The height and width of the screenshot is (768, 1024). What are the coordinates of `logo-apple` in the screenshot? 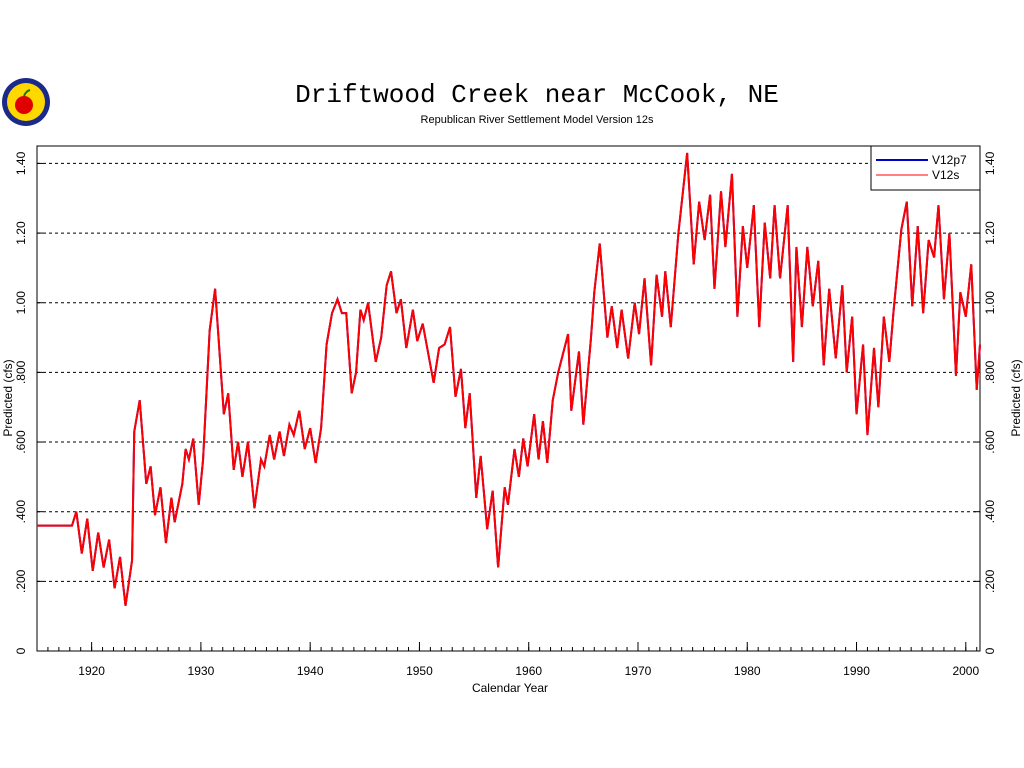 It's located at (24, 105).